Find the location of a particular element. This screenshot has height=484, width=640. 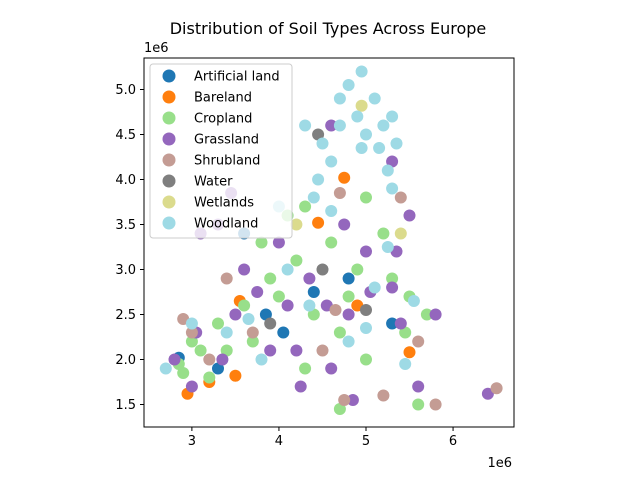

x-tick-label: 5 is located at coordinates (366, 441).